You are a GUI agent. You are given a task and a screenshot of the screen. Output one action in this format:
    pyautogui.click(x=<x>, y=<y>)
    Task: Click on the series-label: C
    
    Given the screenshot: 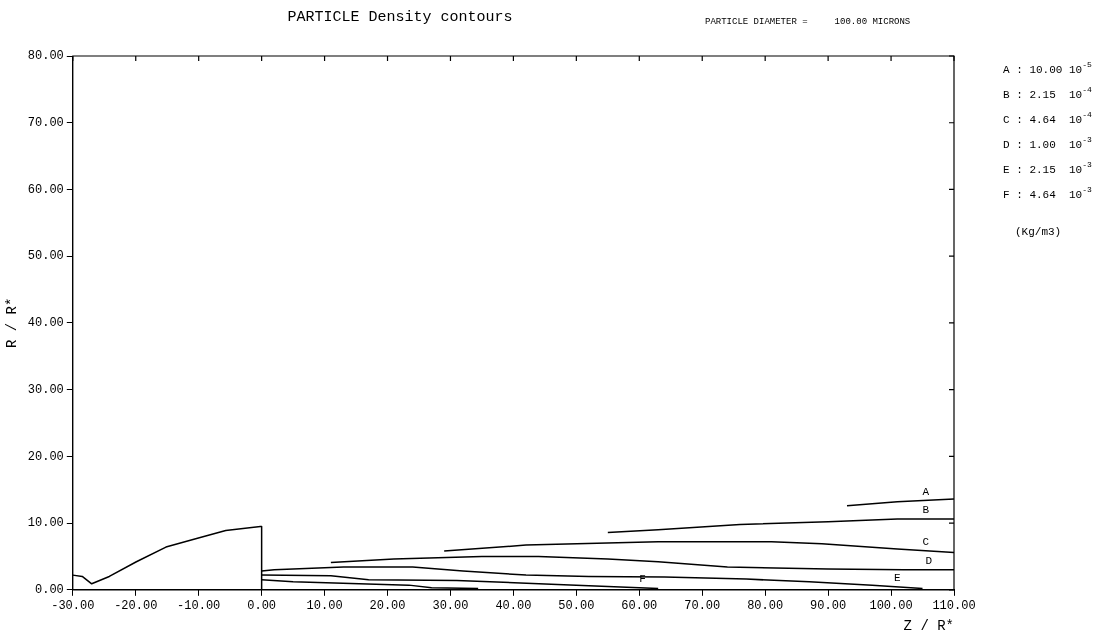 What is the action you would take?
    pyautogui.click(x=926, y=542)
    